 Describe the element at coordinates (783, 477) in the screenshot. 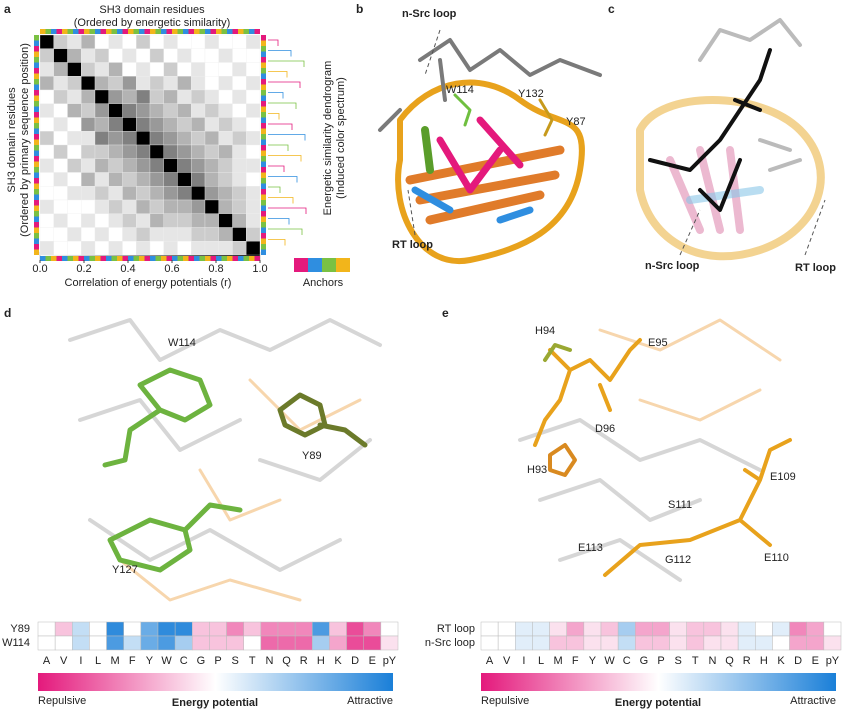

I see `annotation: E109` at that location.